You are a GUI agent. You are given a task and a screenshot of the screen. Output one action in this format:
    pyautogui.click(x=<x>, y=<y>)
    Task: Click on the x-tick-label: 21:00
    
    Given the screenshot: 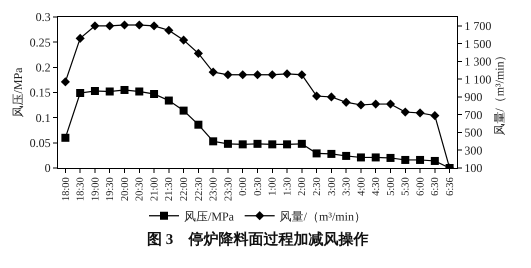 What is the action you would take?
    pyautogui.click(x=154, y=189)
    